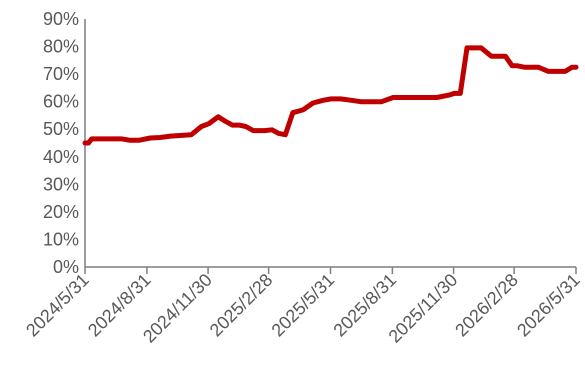  I want to click on y-tick-label: 60%, so click(61, 102).